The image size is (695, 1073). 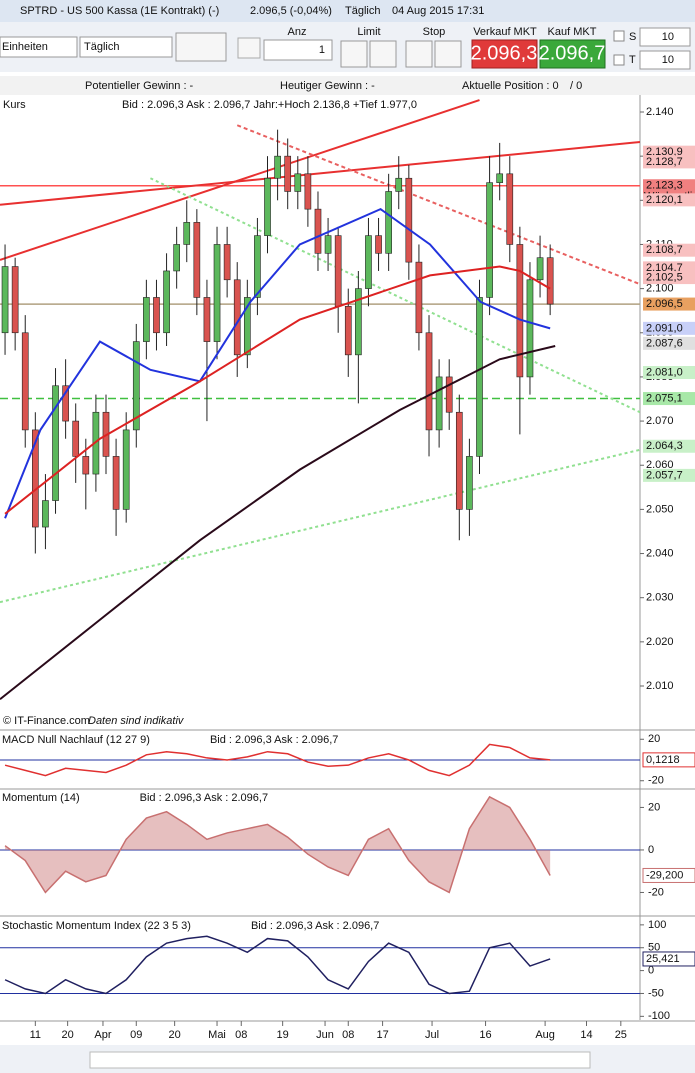 What do you see at coordinates (201, 47) in the screenshot?
I see `chart-type-button` at bounding box center [201, 47].